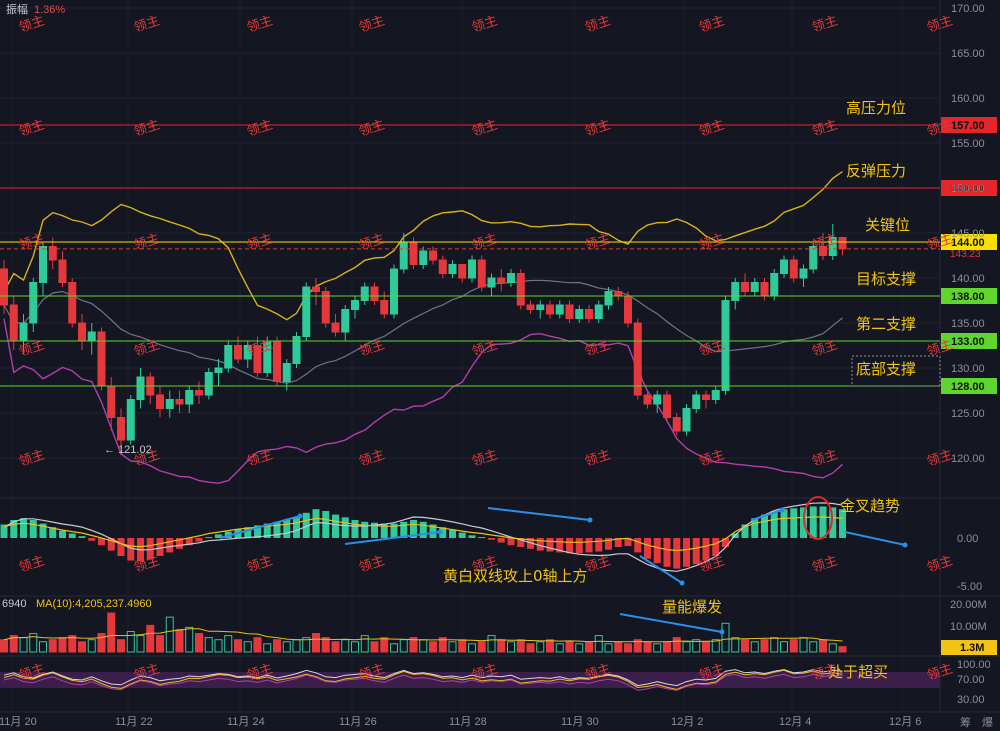  I want to click on osc-tick-label: 30.00, so click(971, 700).